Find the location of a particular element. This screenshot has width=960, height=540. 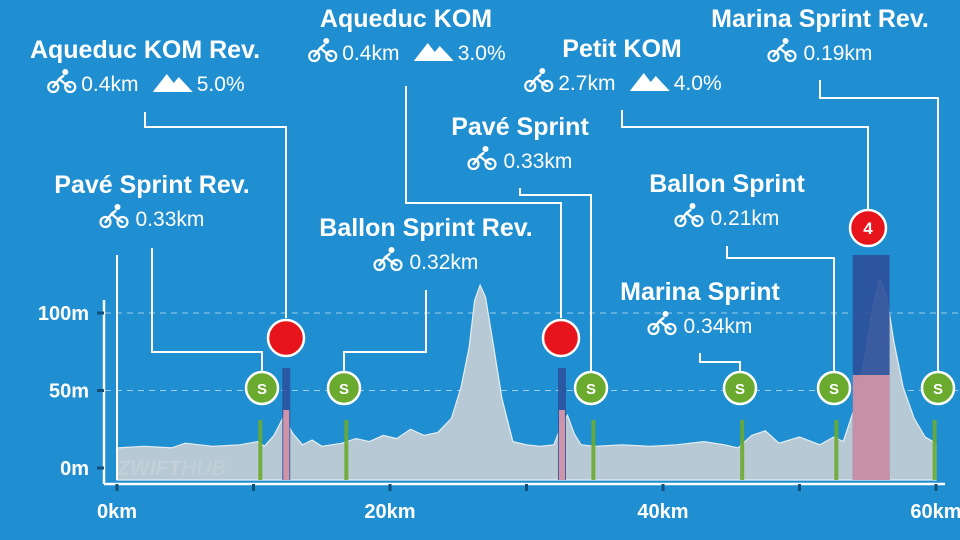

segment-length: 0.21km is located at coordinates (745, 218).